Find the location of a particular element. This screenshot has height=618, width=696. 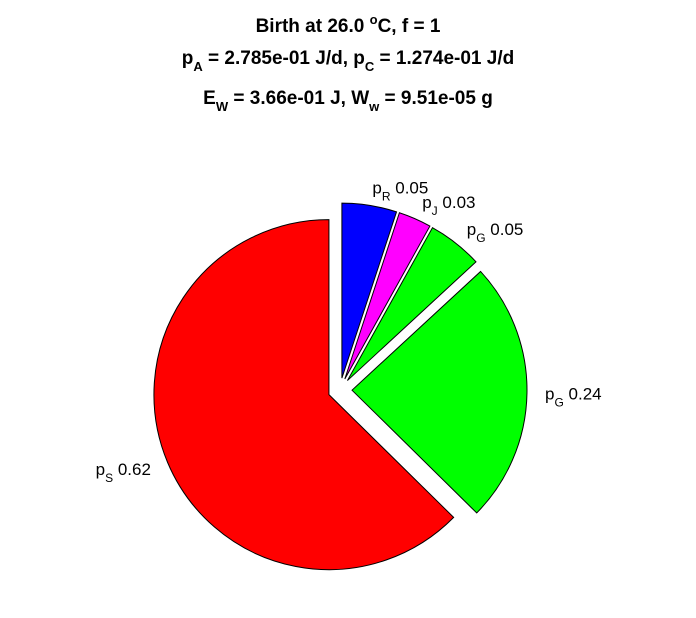

chart-title-line-3: EW = 3.66e-01 J, Ww = 9.51e-05 g is located at coordinates (348, 101).